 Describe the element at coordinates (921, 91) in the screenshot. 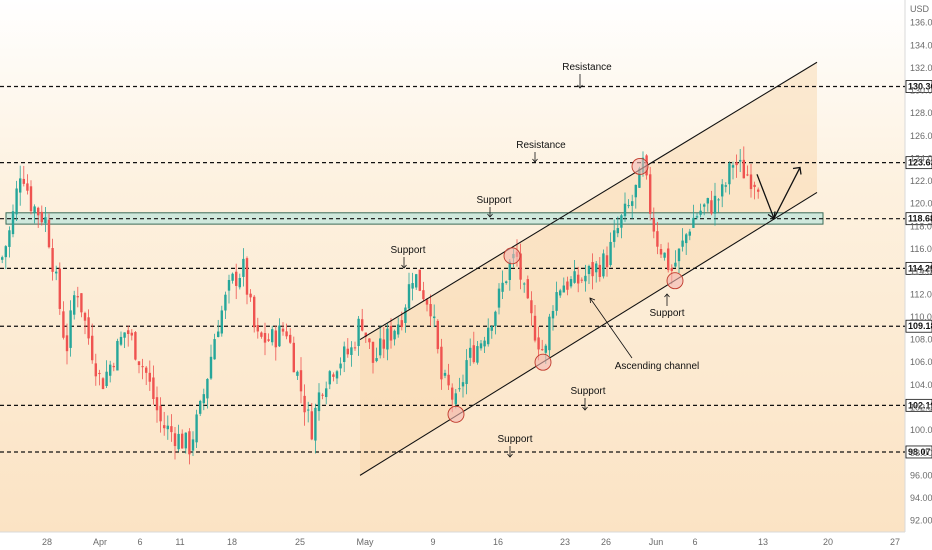

I see `y-tick-label: 130.00` at that location.